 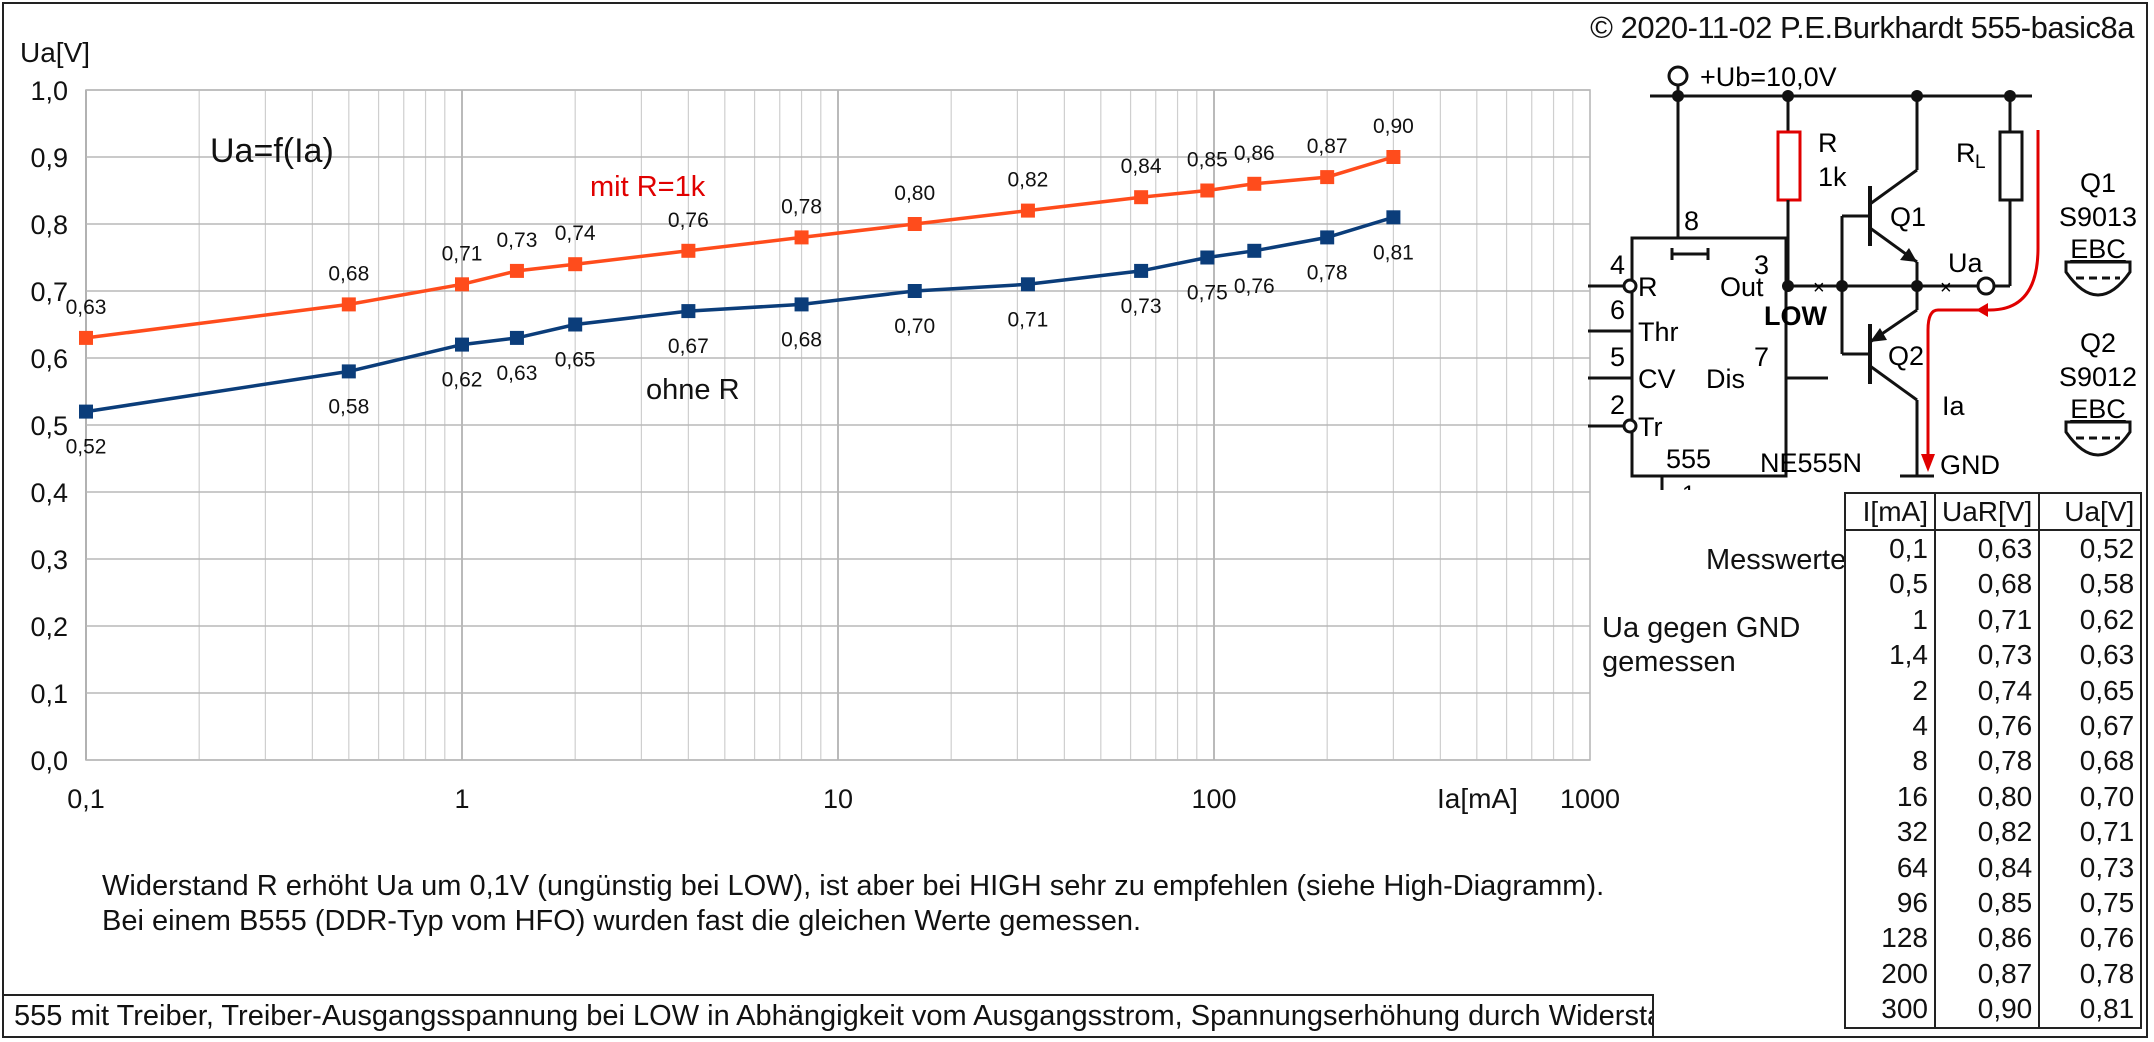 What do you see at coordinates (2090, 938) in the screenshot?
I see `table-cell: 0,76` at bounding box center [2090, 938].